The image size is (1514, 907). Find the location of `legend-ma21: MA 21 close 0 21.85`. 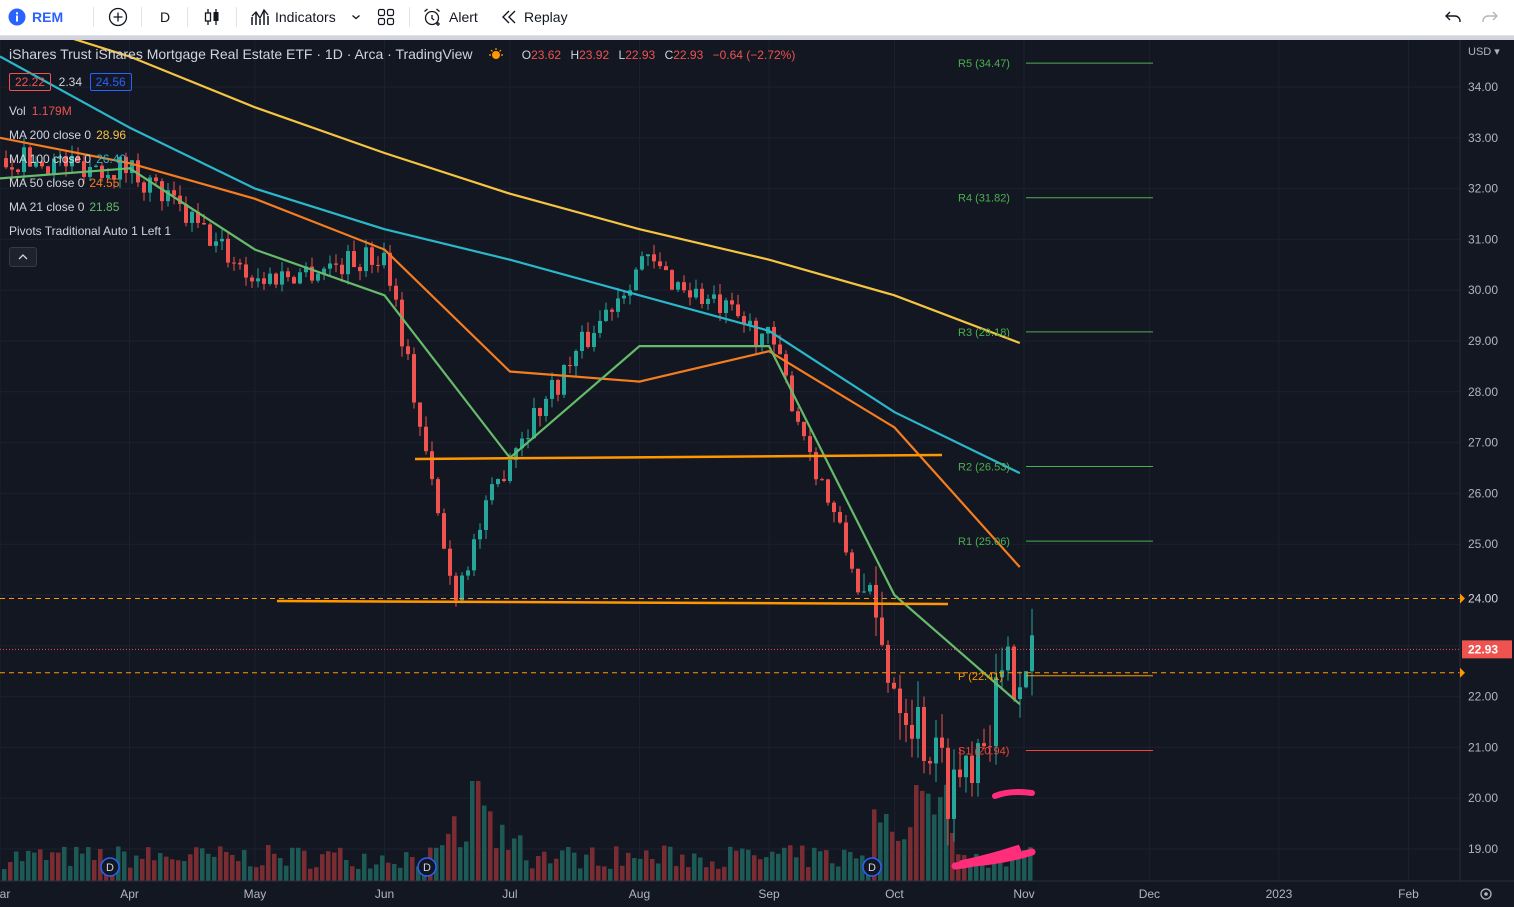

legend-ma21: MA 21 close 0 21.85 is located at coordinates (64, 207).